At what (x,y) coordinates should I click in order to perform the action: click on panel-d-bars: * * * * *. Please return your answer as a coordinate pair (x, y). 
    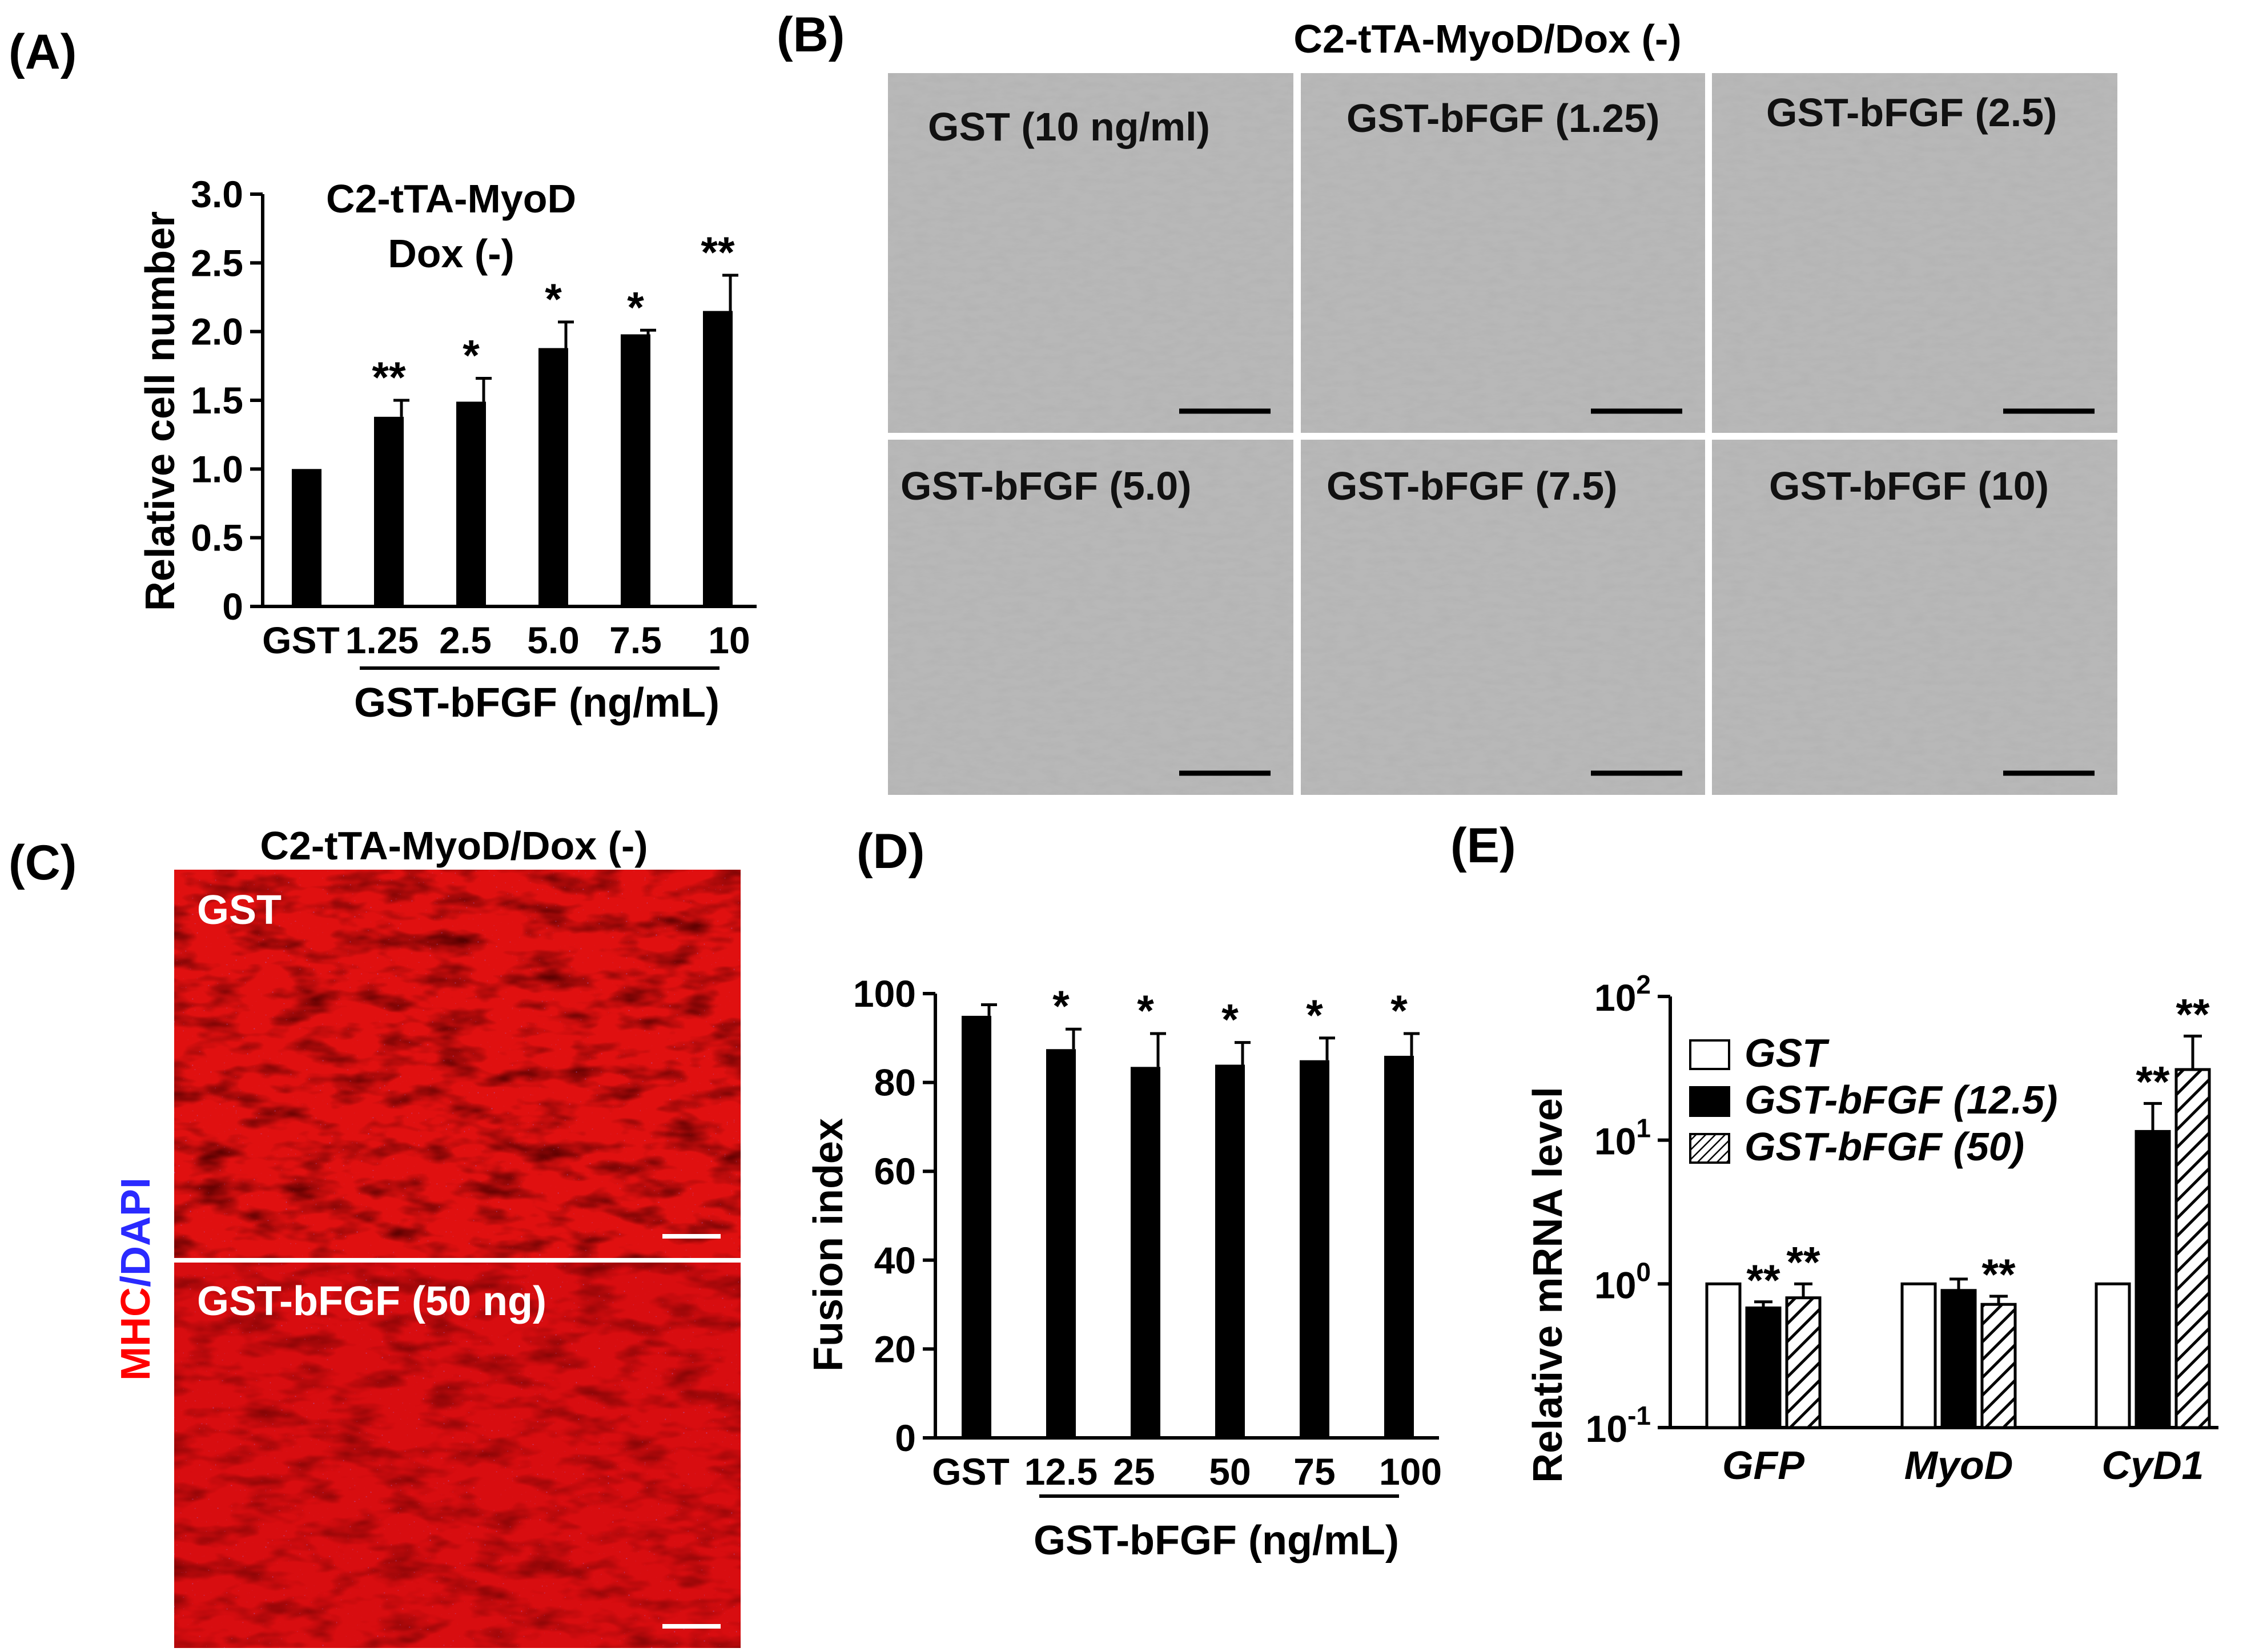
    Looking at the image, I should click on (1191, 1210).